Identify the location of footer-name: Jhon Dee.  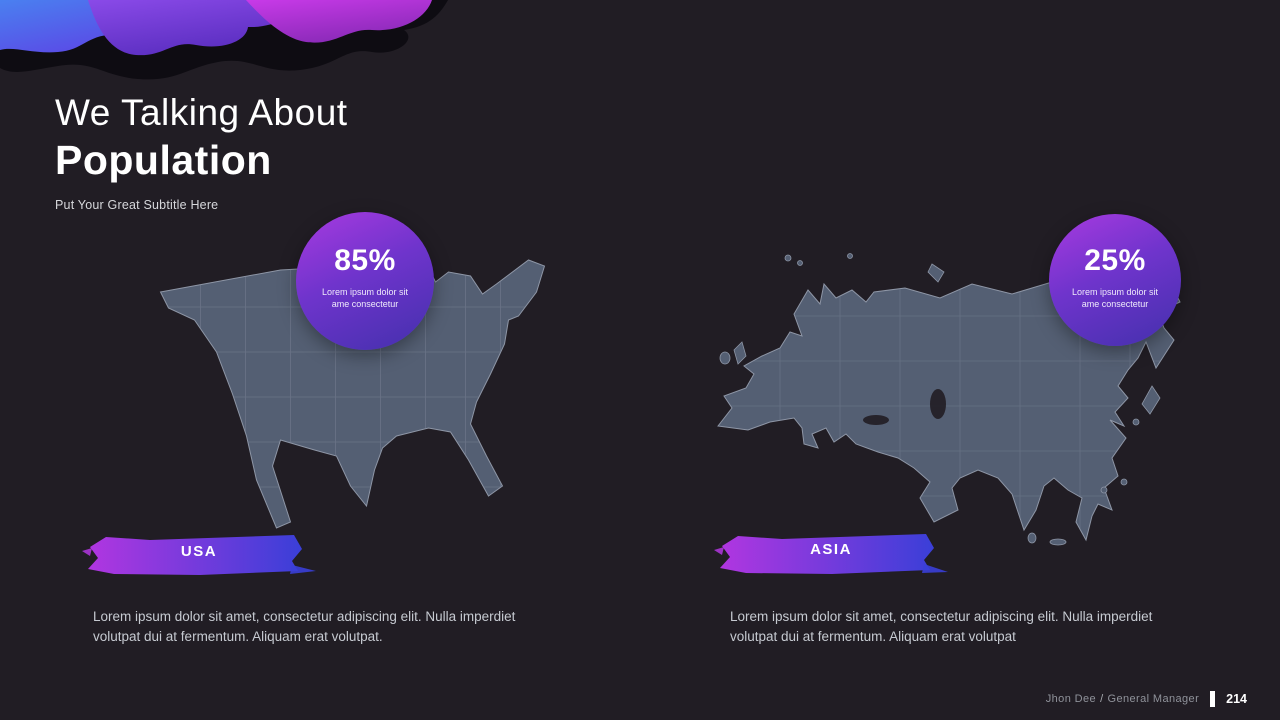
(1071, 699).